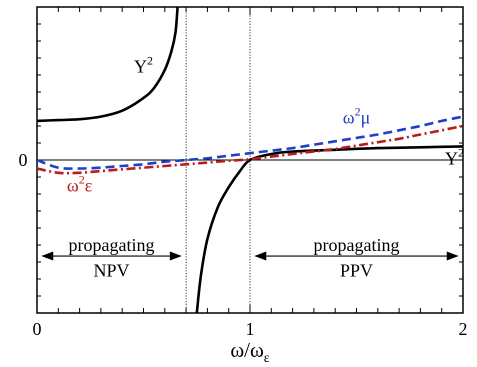 Image resolution: width=477 pixels, height=367 pixels. What do you see at coordinates (463, 329) in the screenshot?
I see `x-tick-label: 2` at bounding box center [463, 329].